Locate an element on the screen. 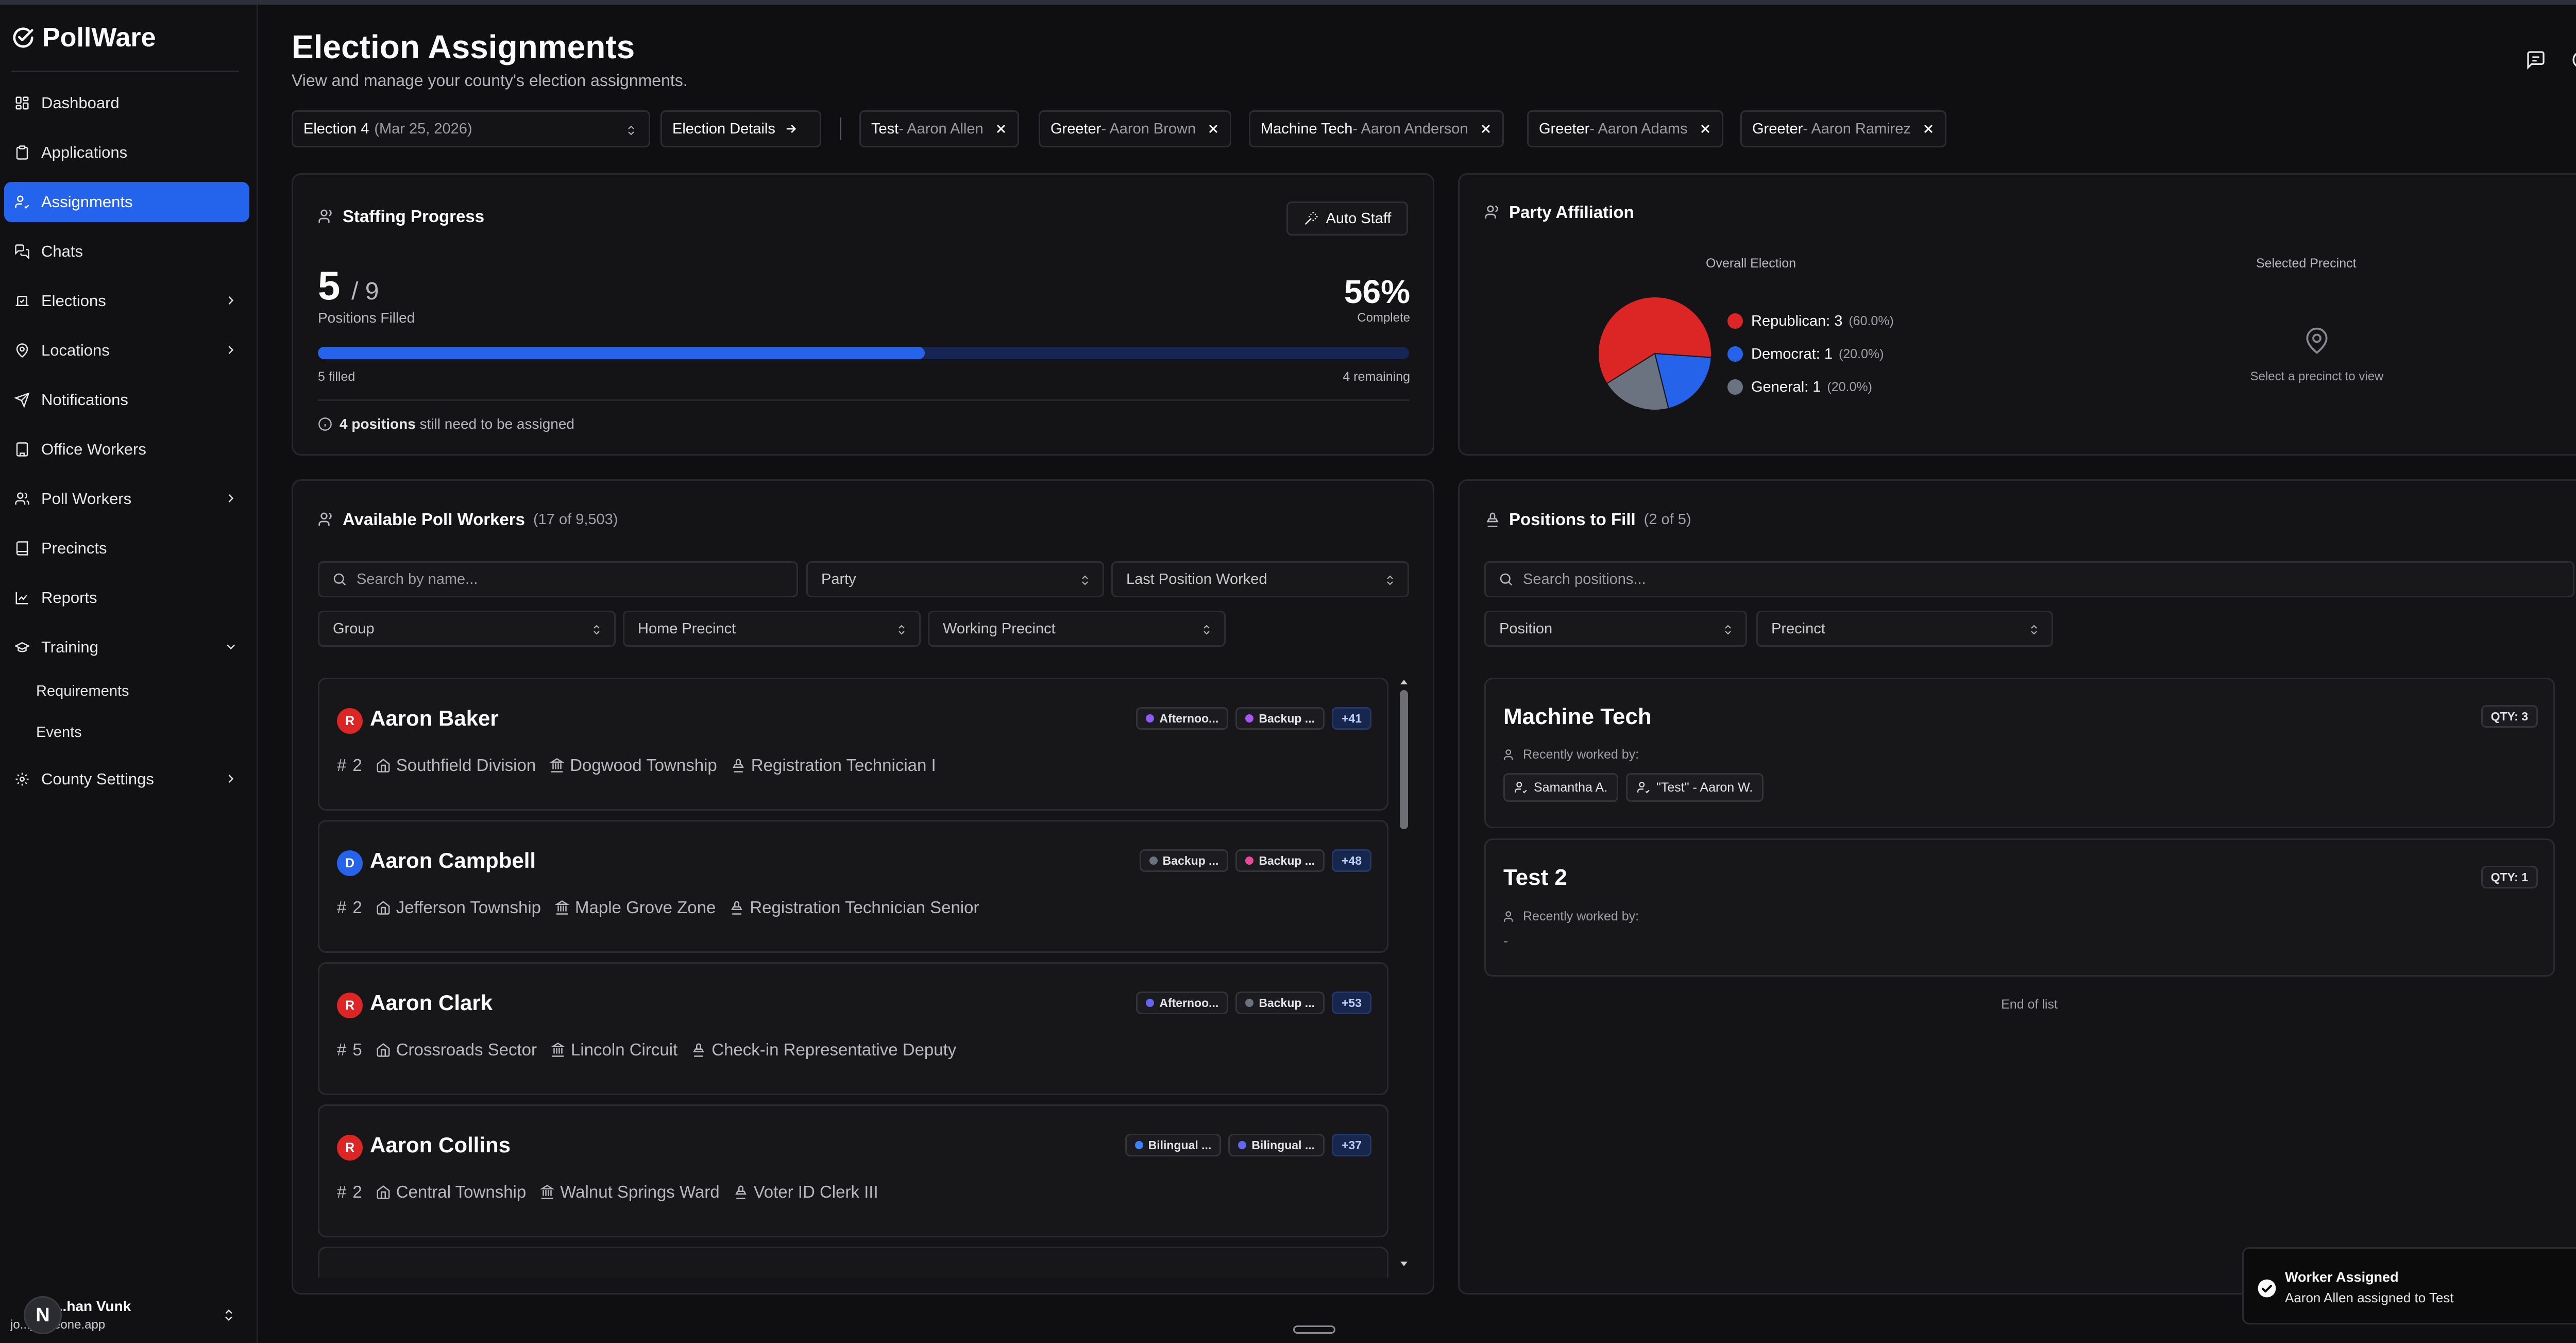 The height and width of the screenshot is (1343, 2576). legend-swatch is located at coordinates (1735, 387).